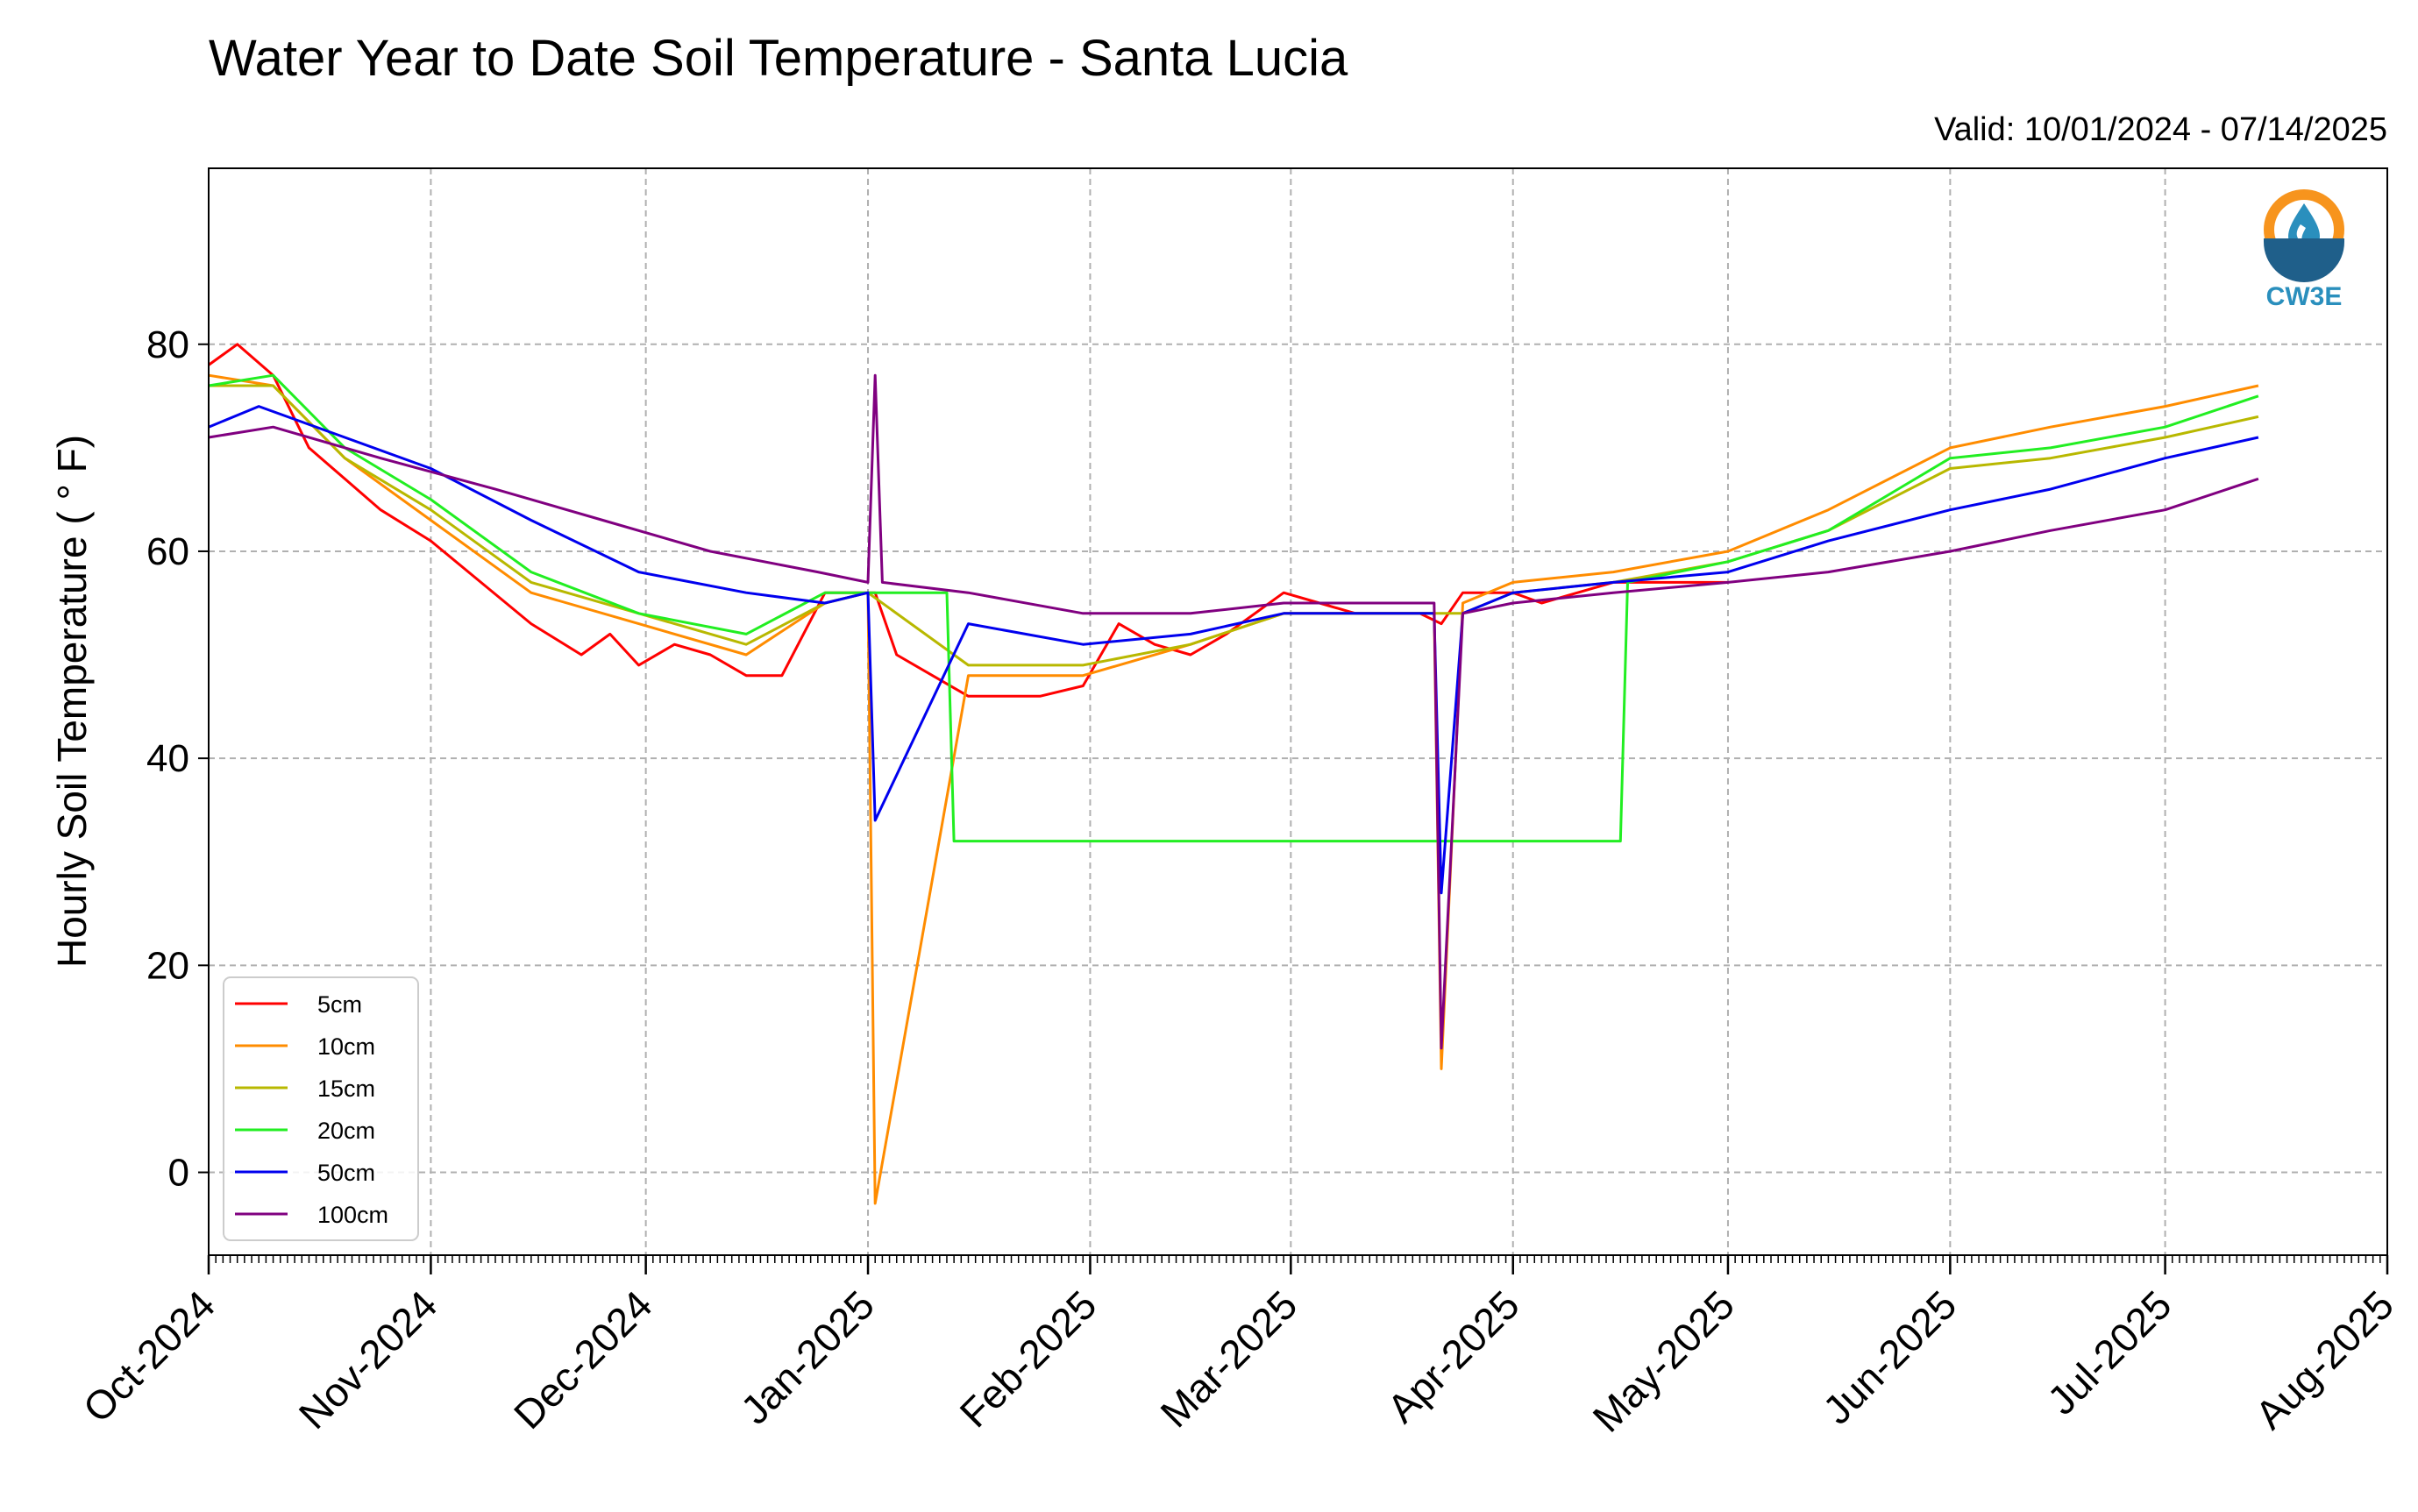  I want to click on legend-label: 100cm, so click(352, 1215).